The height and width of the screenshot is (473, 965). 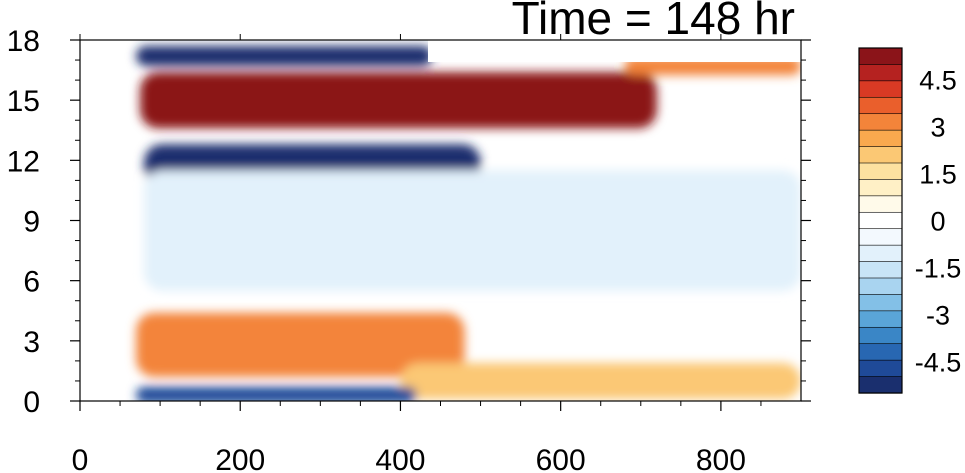 I want to click on colorbar-label-2: 1.5, so click(x=938, y=174).